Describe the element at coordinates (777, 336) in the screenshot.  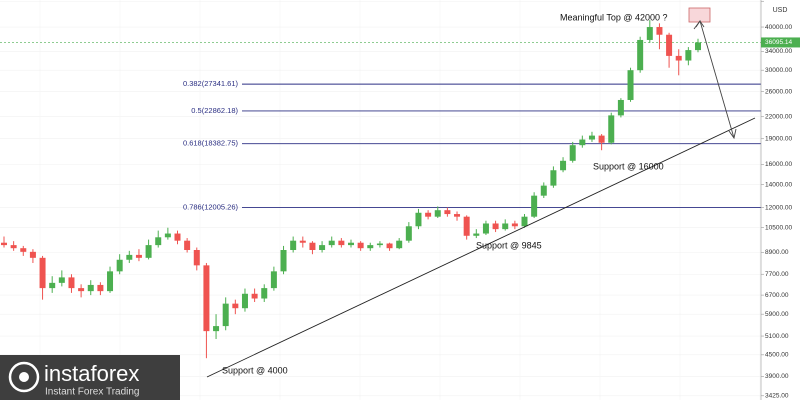
I see `y-tick-label: 5100.00` at that location.